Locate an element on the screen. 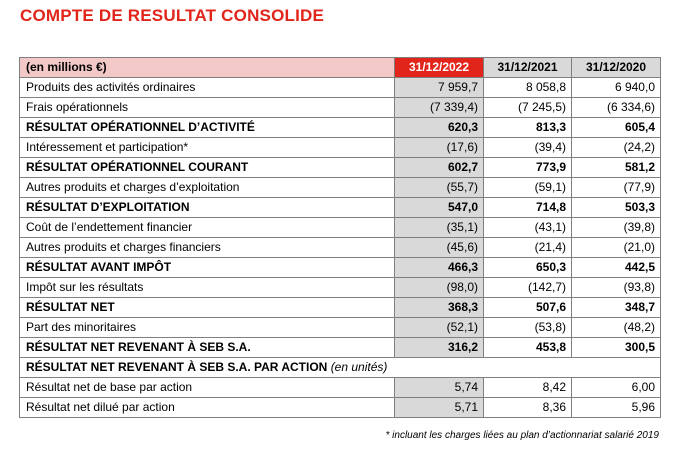 The image size is (680, 454). value-2022: (35,1) is located at coordinates (439, 227).